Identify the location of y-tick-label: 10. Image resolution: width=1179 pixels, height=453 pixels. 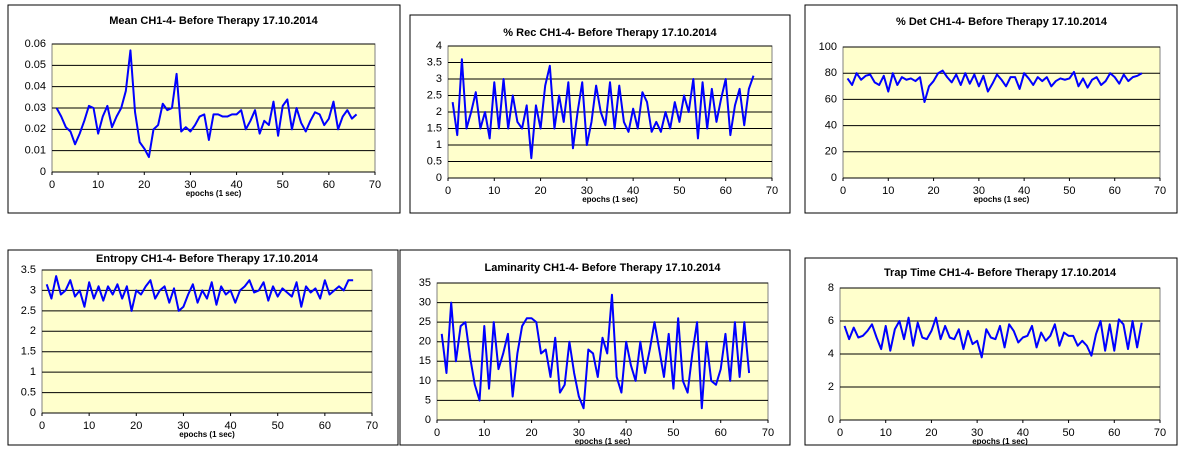
(425, 381).